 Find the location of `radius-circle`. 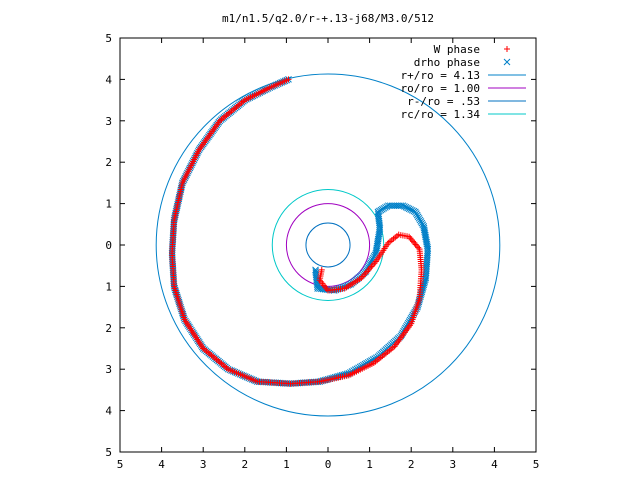

radius-circle is located at coordinates (328, 245).